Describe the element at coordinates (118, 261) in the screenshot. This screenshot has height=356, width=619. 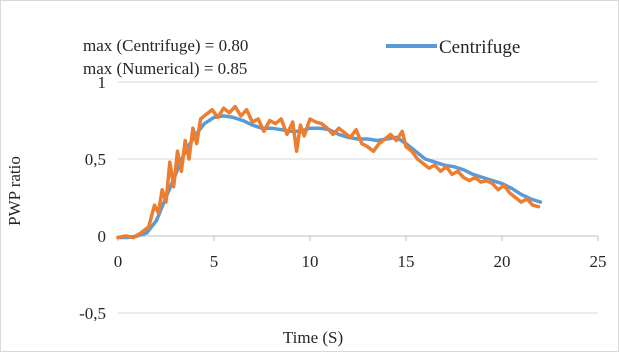
I see `x-tick-label: 0` at that location.